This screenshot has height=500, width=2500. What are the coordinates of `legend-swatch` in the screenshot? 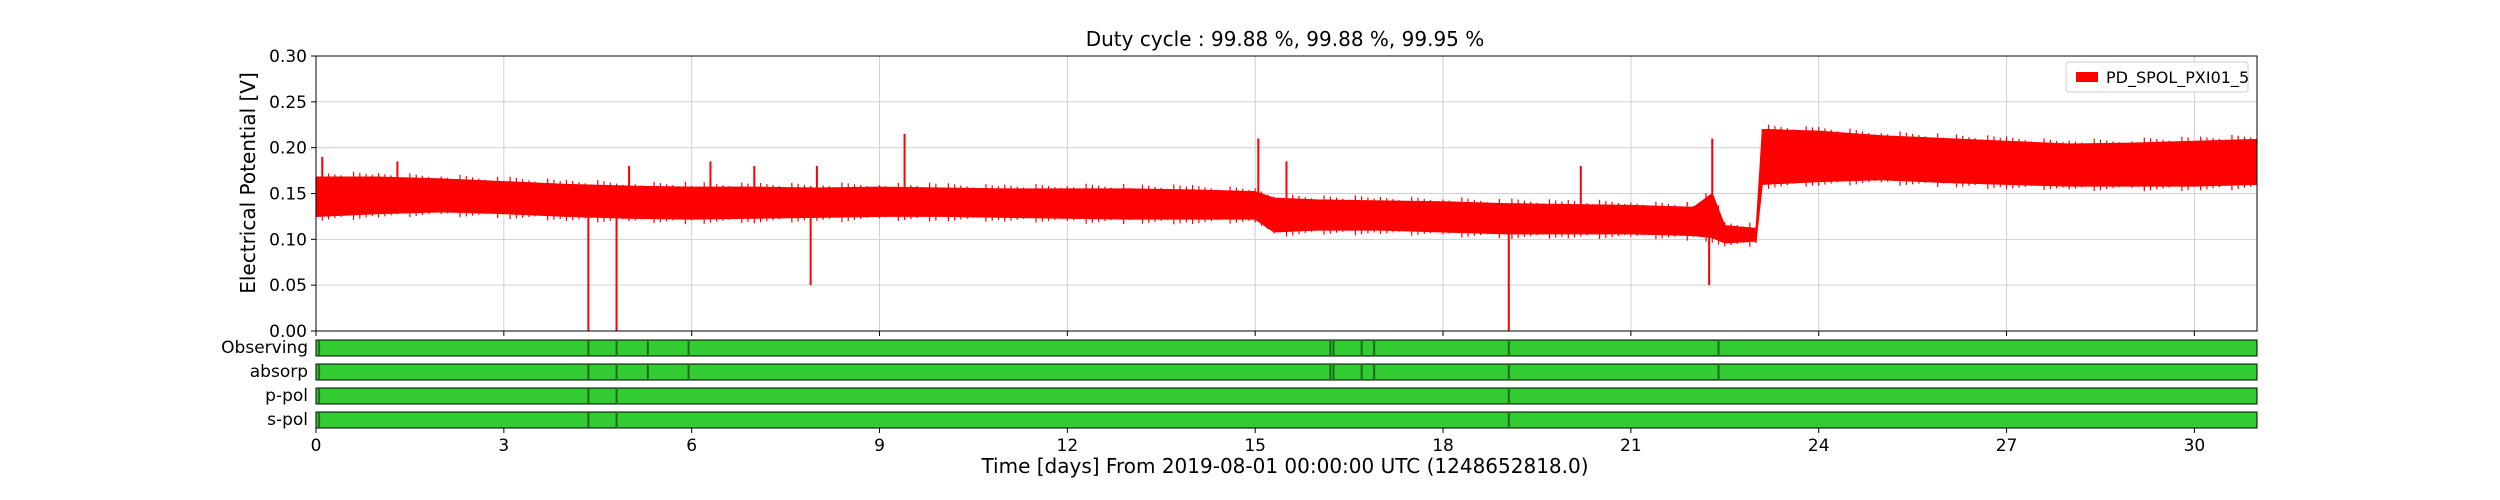 It's located at (2087, 77).